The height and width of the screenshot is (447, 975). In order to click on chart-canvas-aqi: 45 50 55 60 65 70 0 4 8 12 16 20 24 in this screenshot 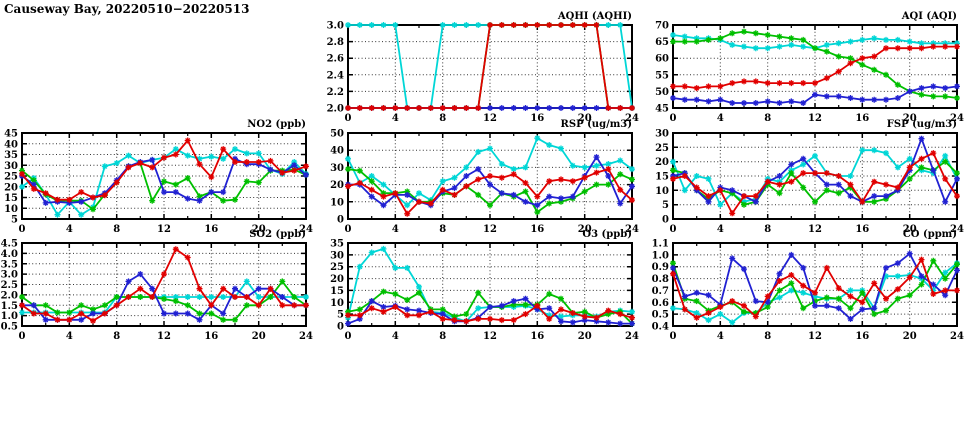, I will do `click(809, 73)`.